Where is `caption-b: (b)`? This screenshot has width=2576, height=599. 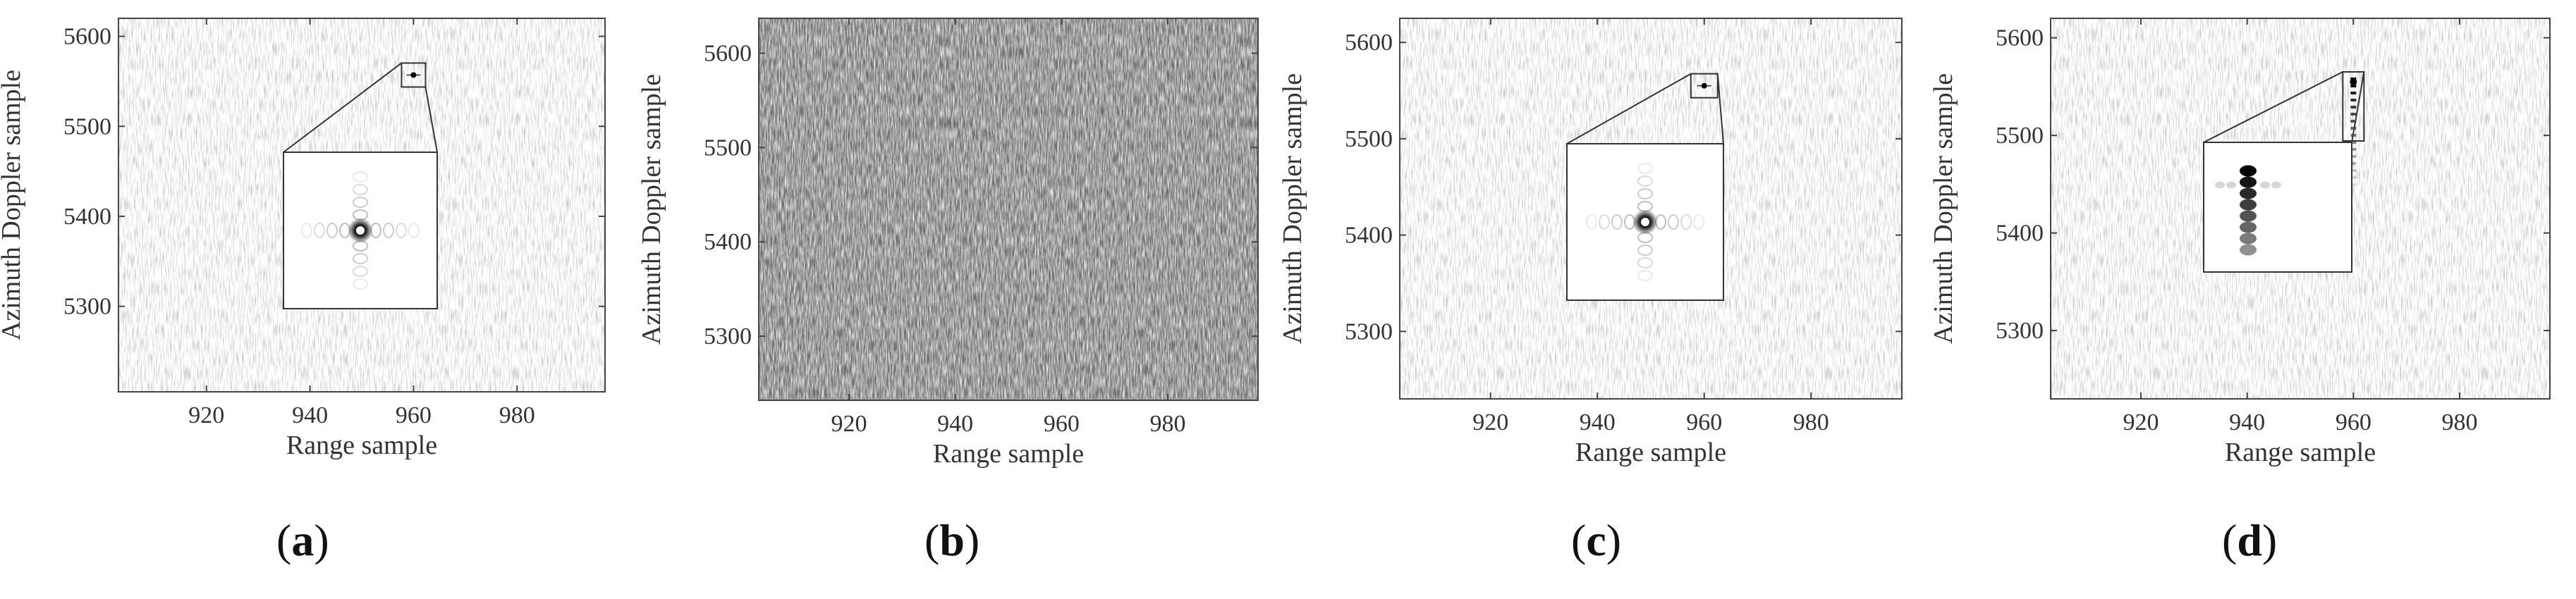 caption-b: (b) is located at coordinates (951, 540).